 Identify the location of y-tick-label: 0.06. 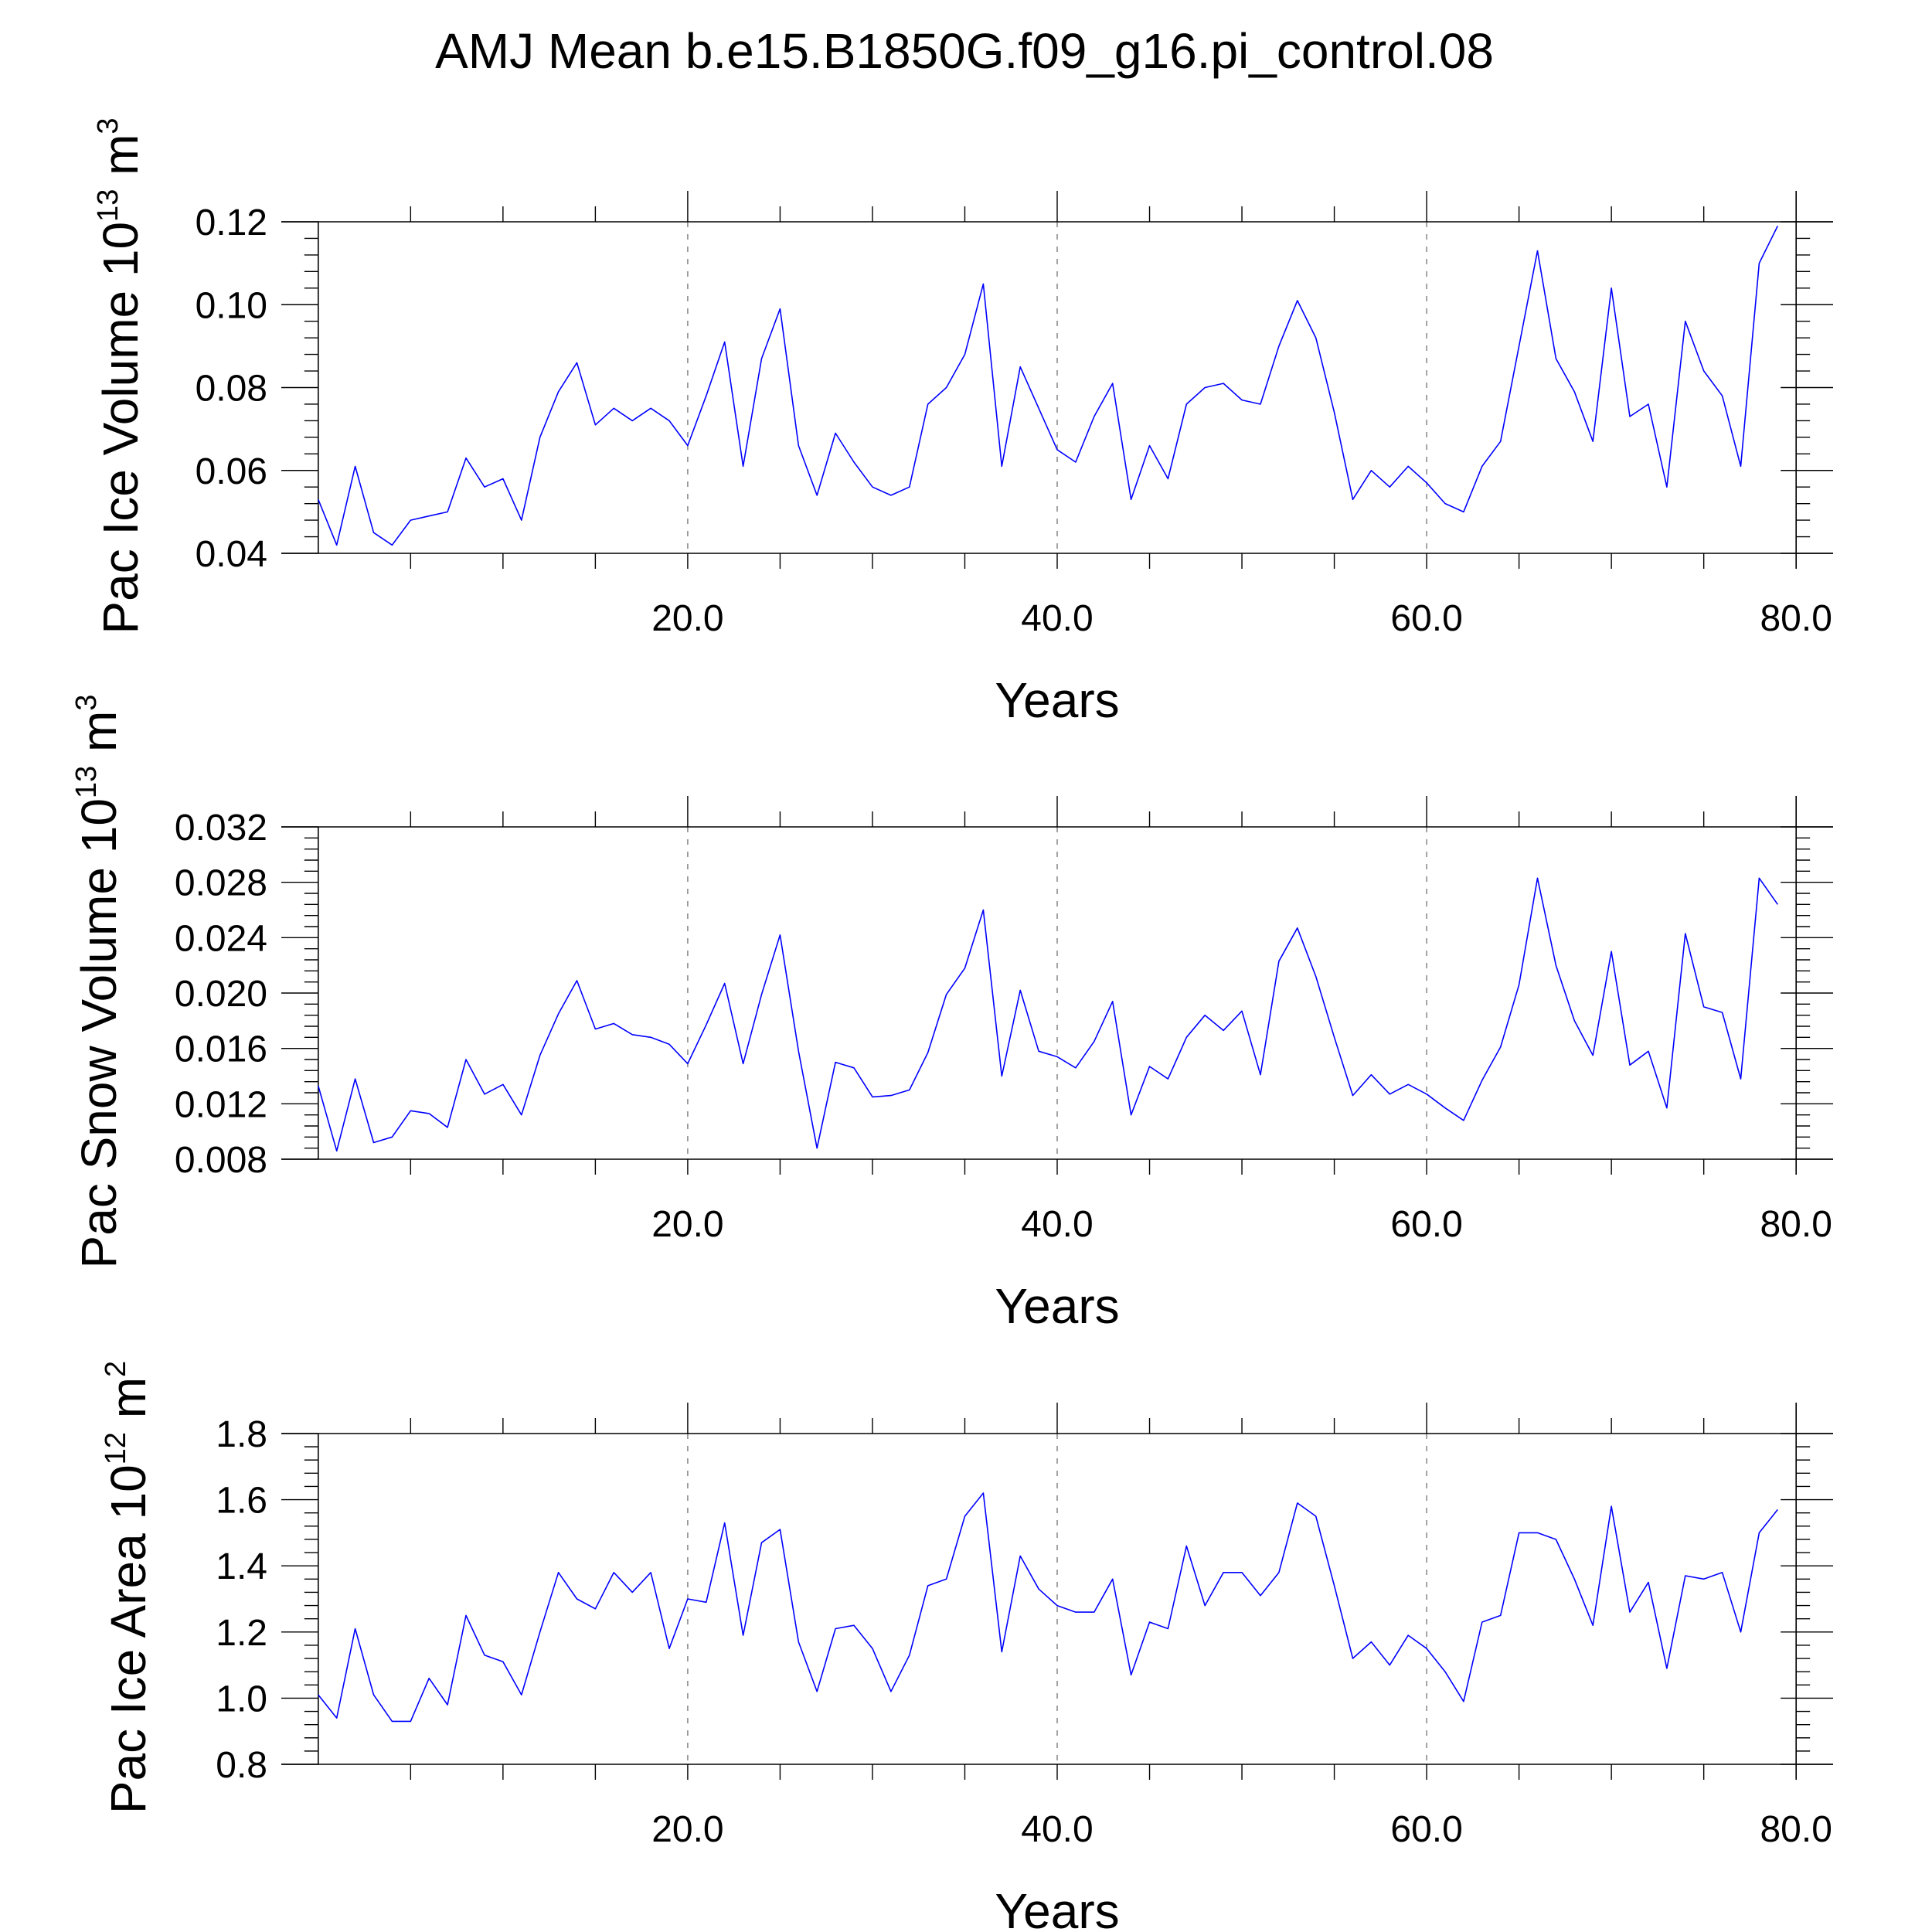
(232, 471).